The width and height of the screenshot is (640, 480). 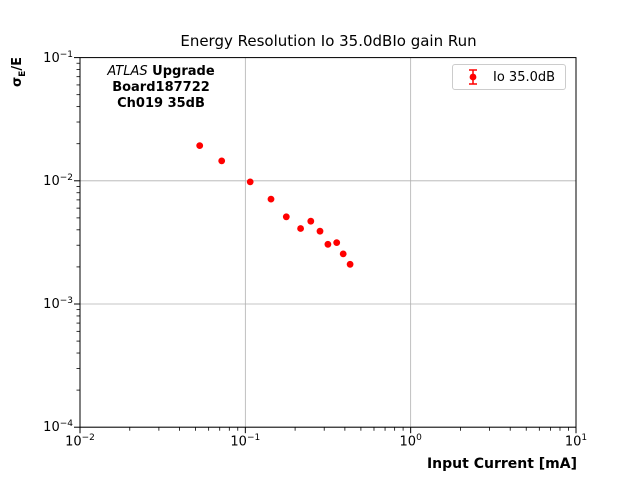 What do you see at coordinates (22, 73) in the screenshot?
I see `y-axis-label-sub: E` at bounding box center [22, 73].